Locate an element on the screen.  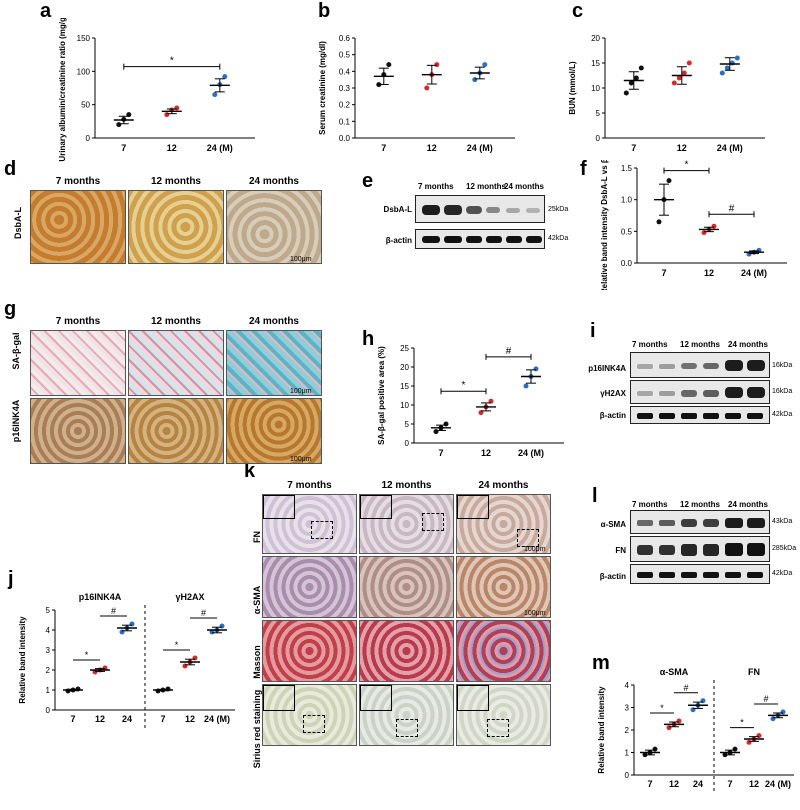
j-ytick-4: 4 is located at coordinates (48, 630).